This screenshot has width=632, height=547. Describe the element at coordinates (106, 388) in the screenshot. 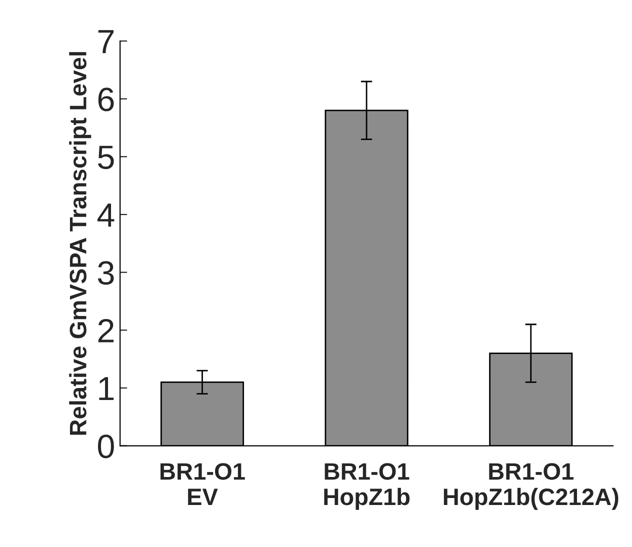

I see `y-tick-label: 1` at that location.